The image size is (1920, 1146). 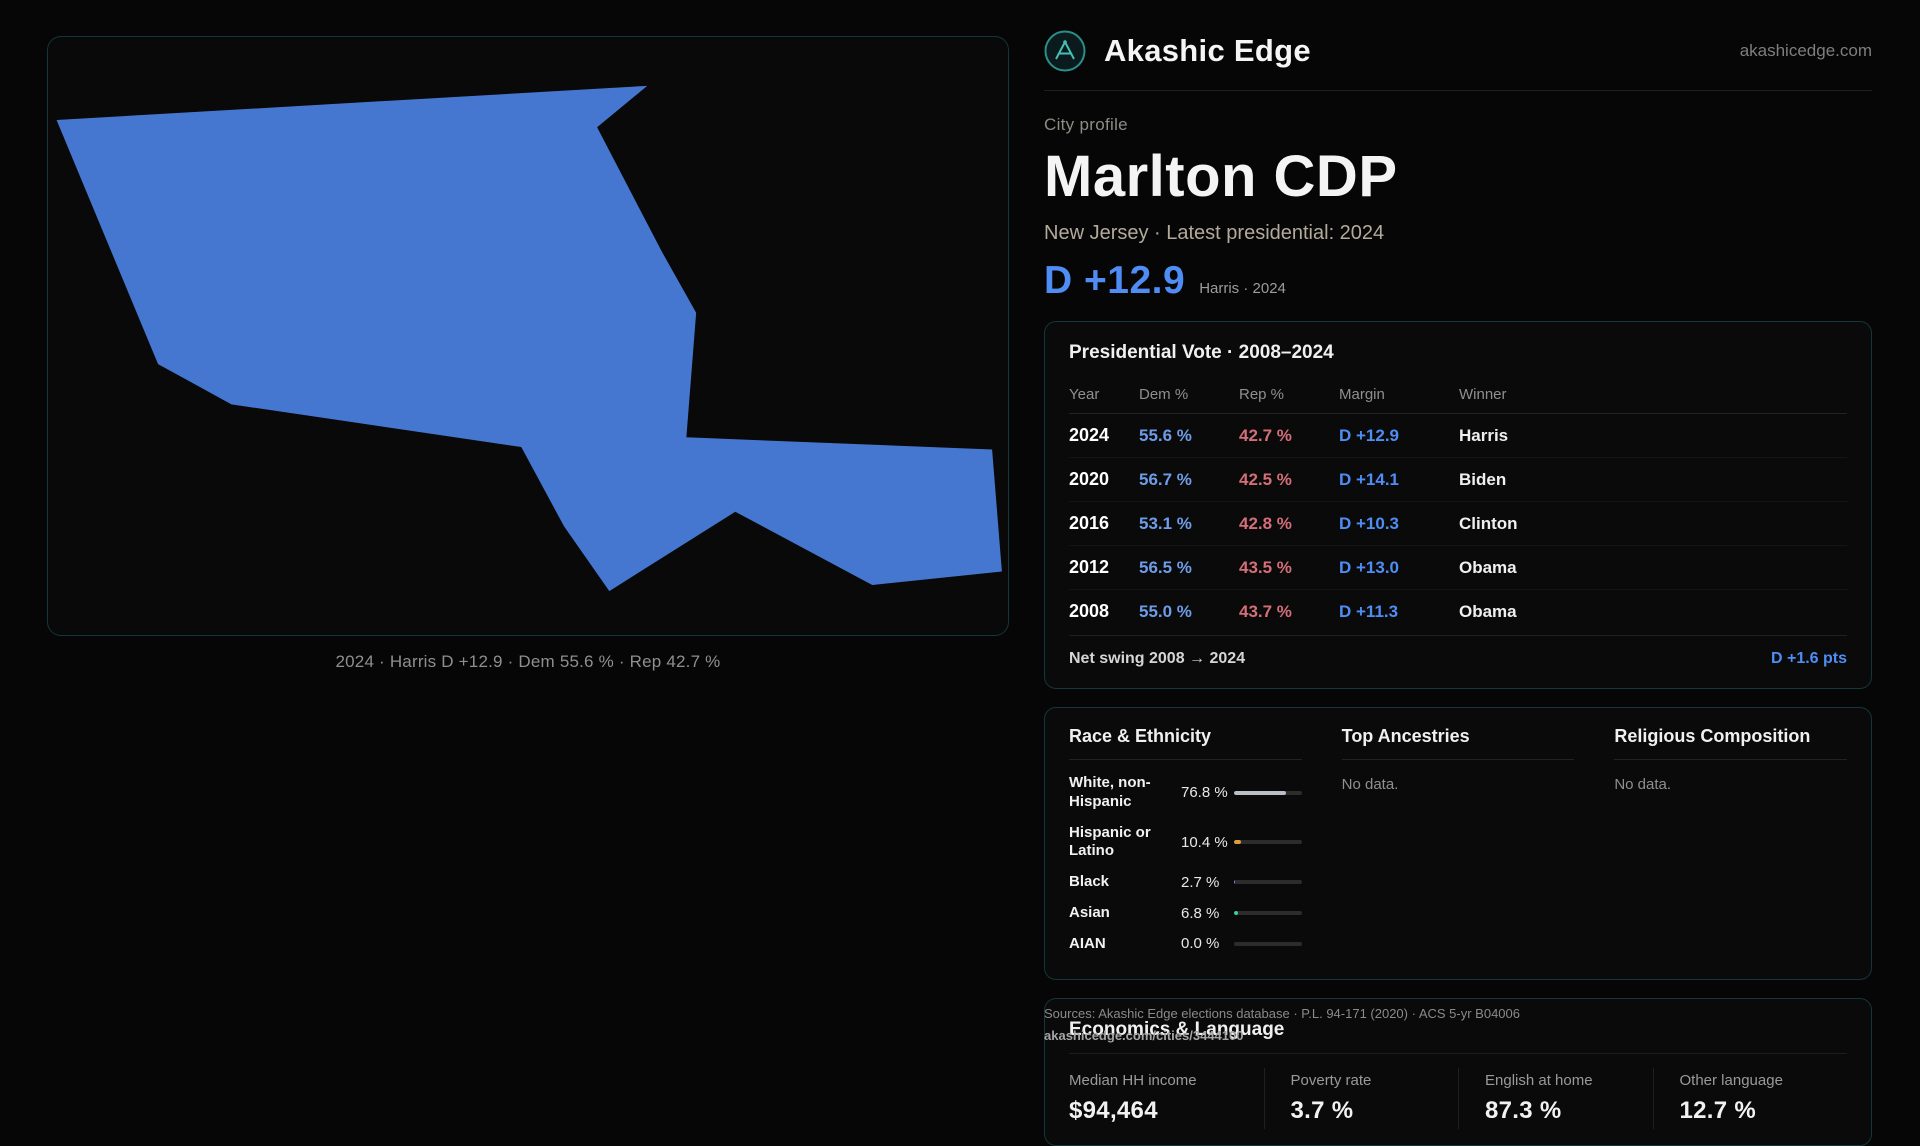 What do you see at coordinates (1089, 912) in the screenshot?
I see `race-label: Asian` at bounding box center [1089, 912].